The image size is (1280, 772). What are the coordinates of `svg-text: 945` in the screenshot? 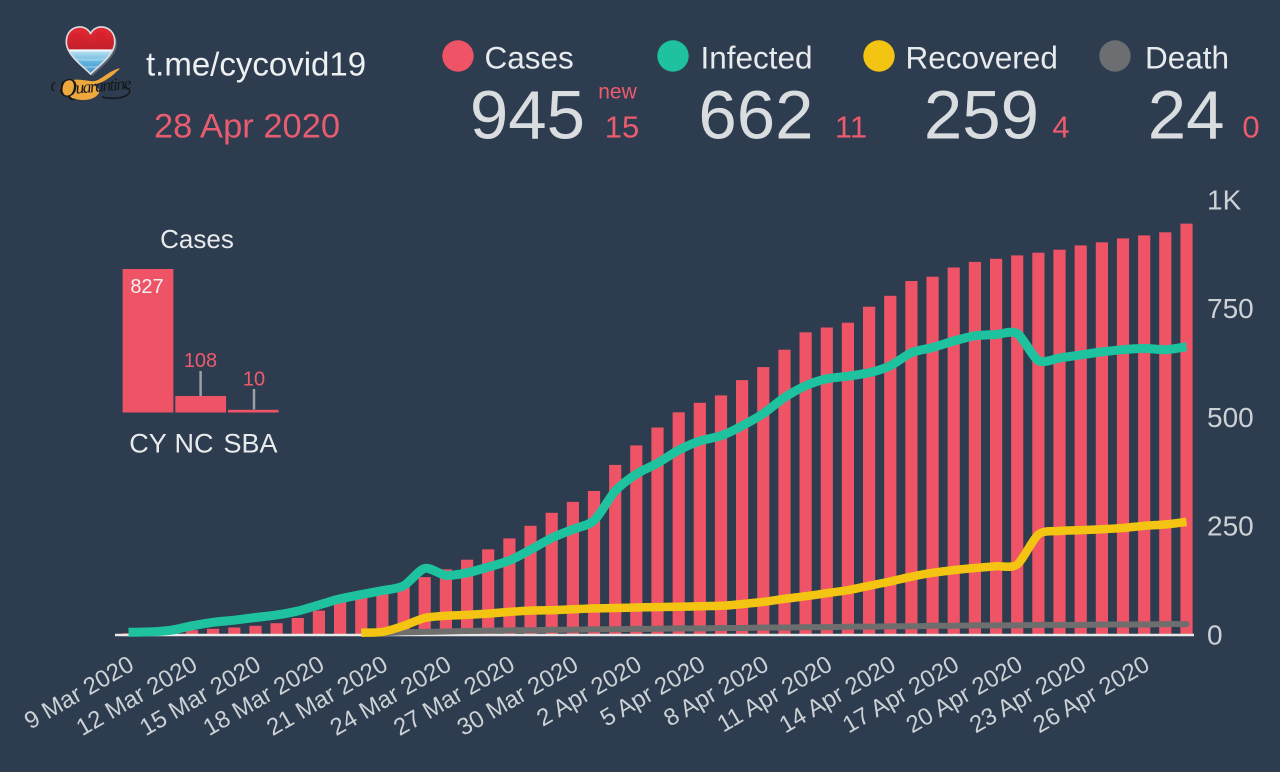 It's located at (527, 115).